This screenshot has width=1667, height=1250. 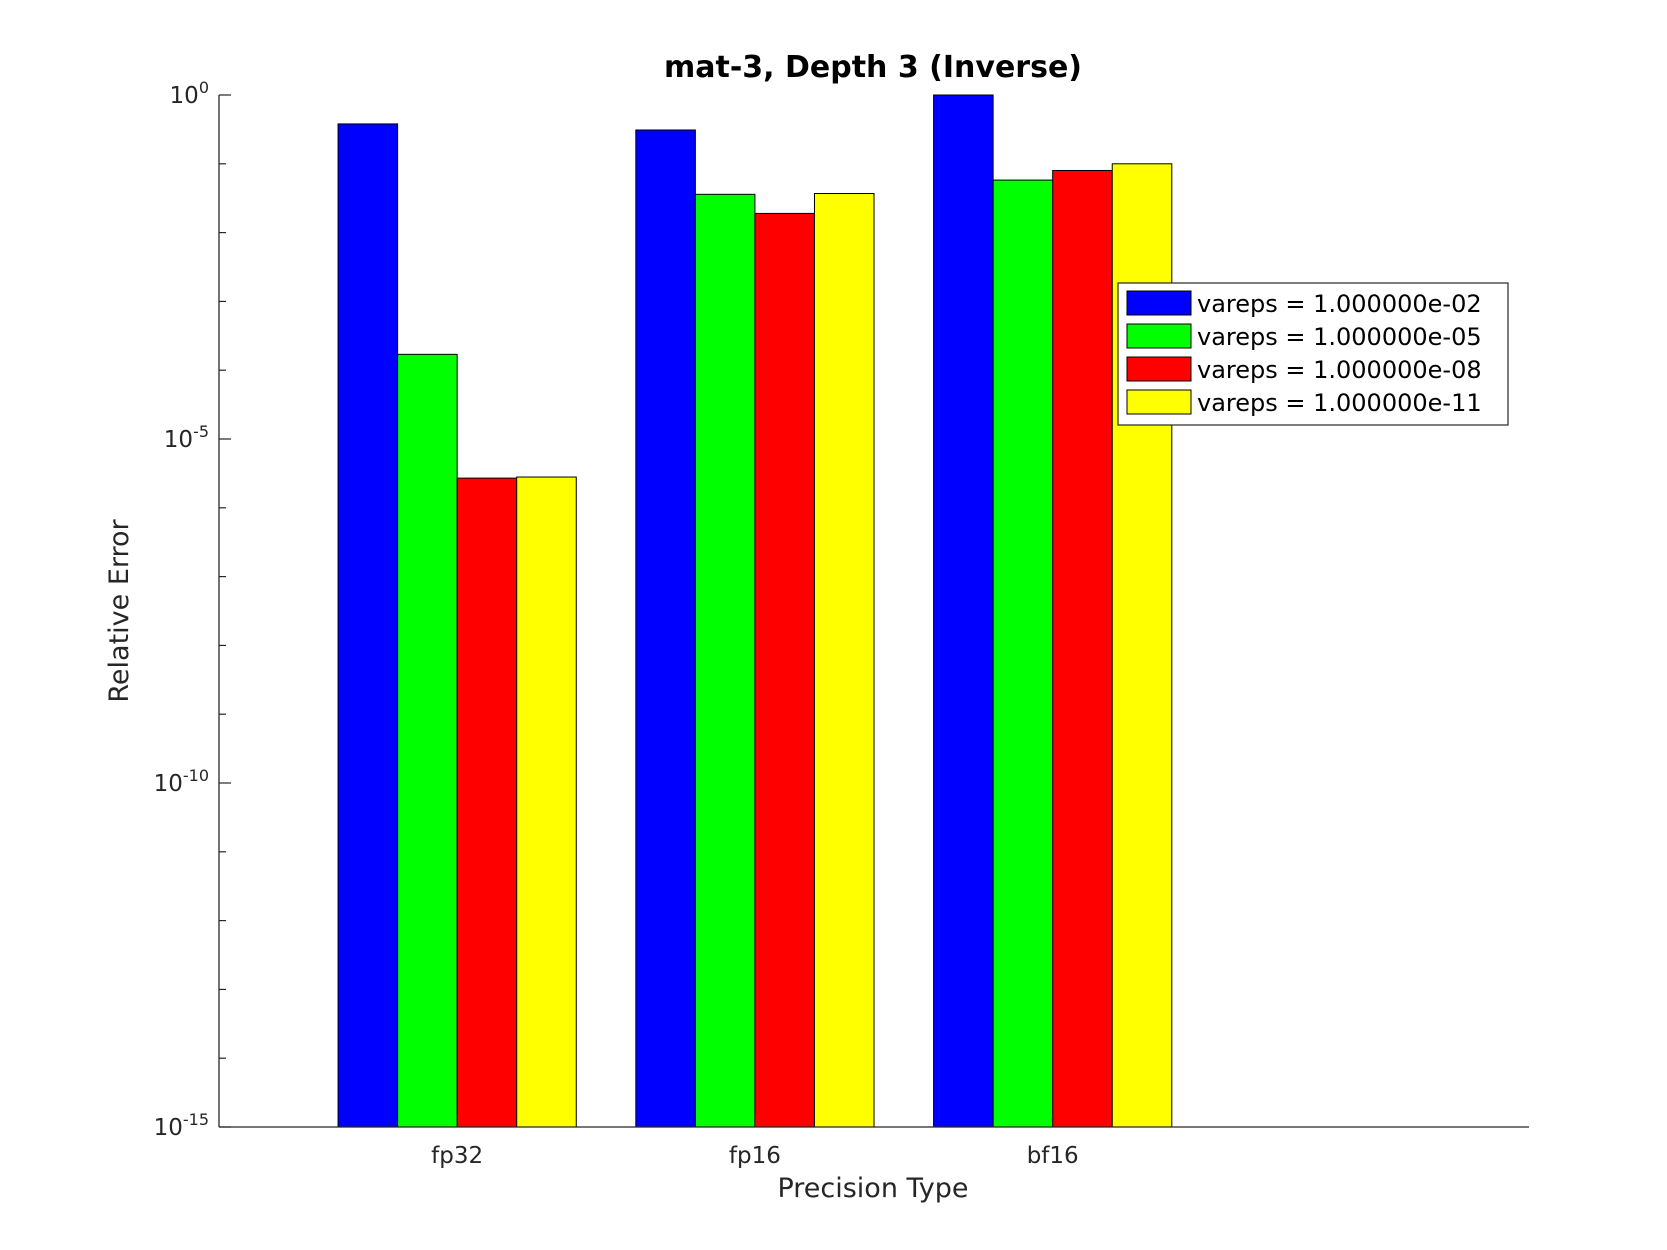 What do you see at coordinates (189, 93) in the screenshot?
I see `y-tick-label: 10⁰` at bounding box center [189, 93].